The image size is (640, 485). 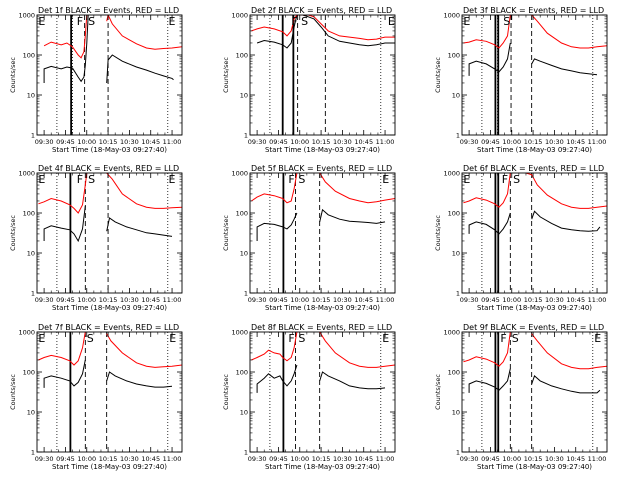 I want to click on panel-title: Det 7f BLACK = Events, RED = LLD, so click(x=108, y=327).